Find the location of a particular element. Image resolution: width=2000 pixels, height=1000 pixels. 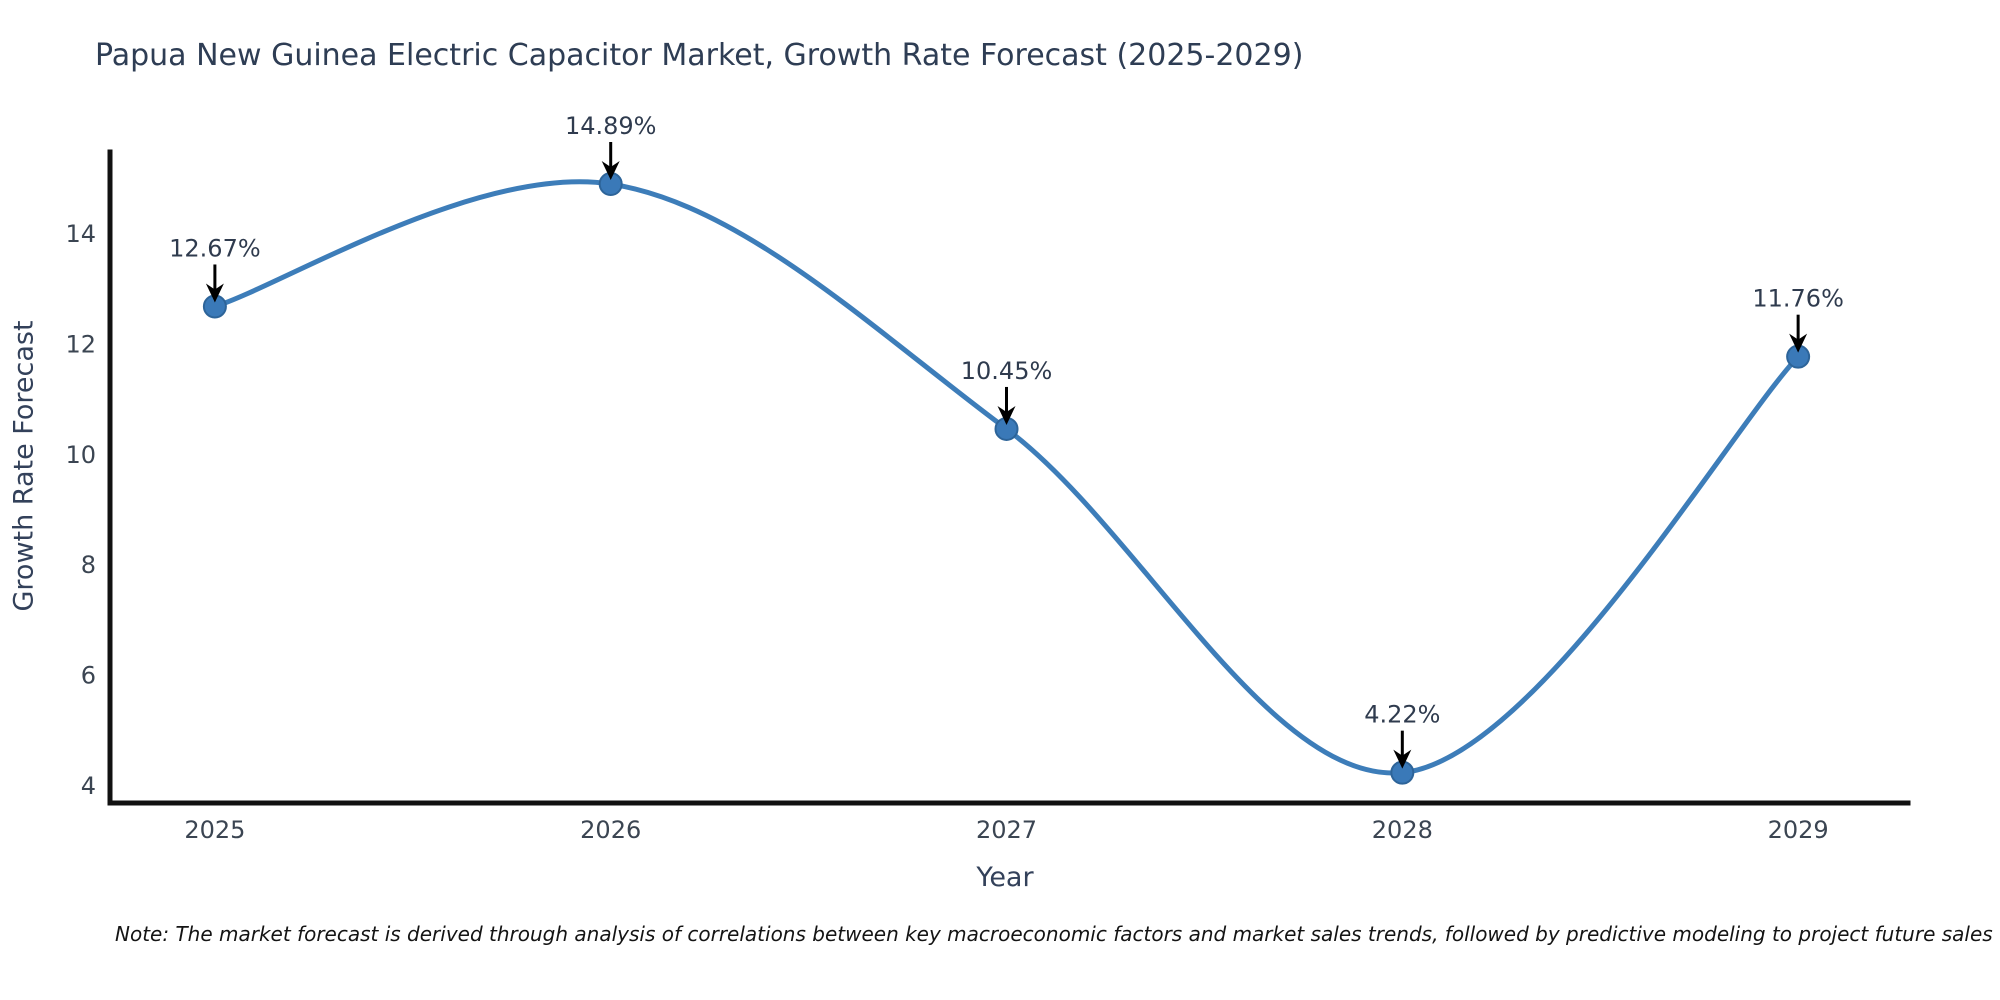

y-tick-label: 14 is located at coordinates (80, 234).